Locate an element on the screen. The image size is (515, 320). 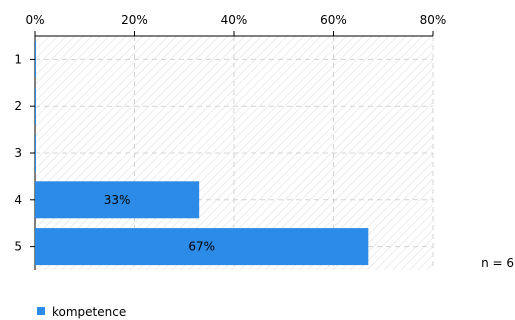
x-tick-label: 20% is located at coordinates (134, 20).